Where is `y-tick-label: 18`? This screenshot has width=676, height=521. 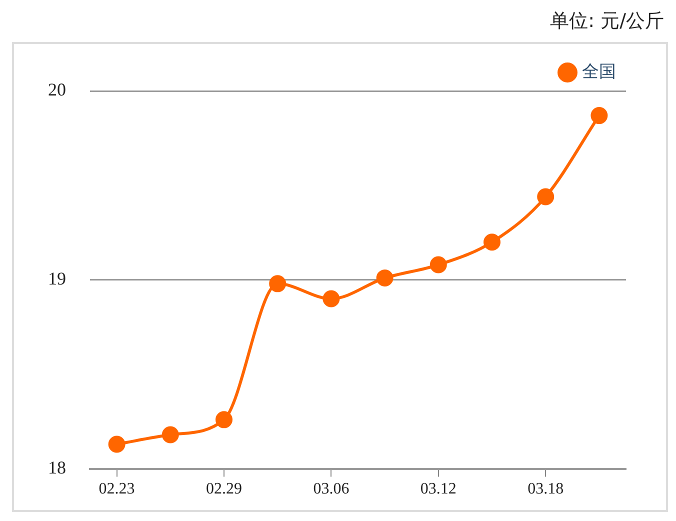 y-tick-label: 18 is located at coordinates (57, 468).